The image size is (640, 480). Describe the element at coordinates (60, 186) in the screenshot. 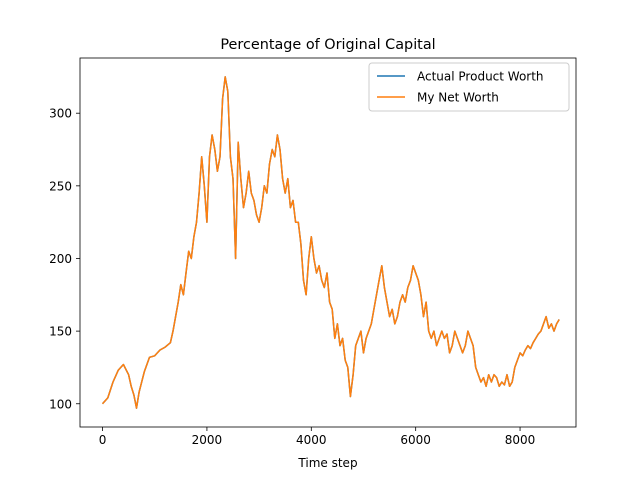

I see `y-tick-label: 250` at that location.